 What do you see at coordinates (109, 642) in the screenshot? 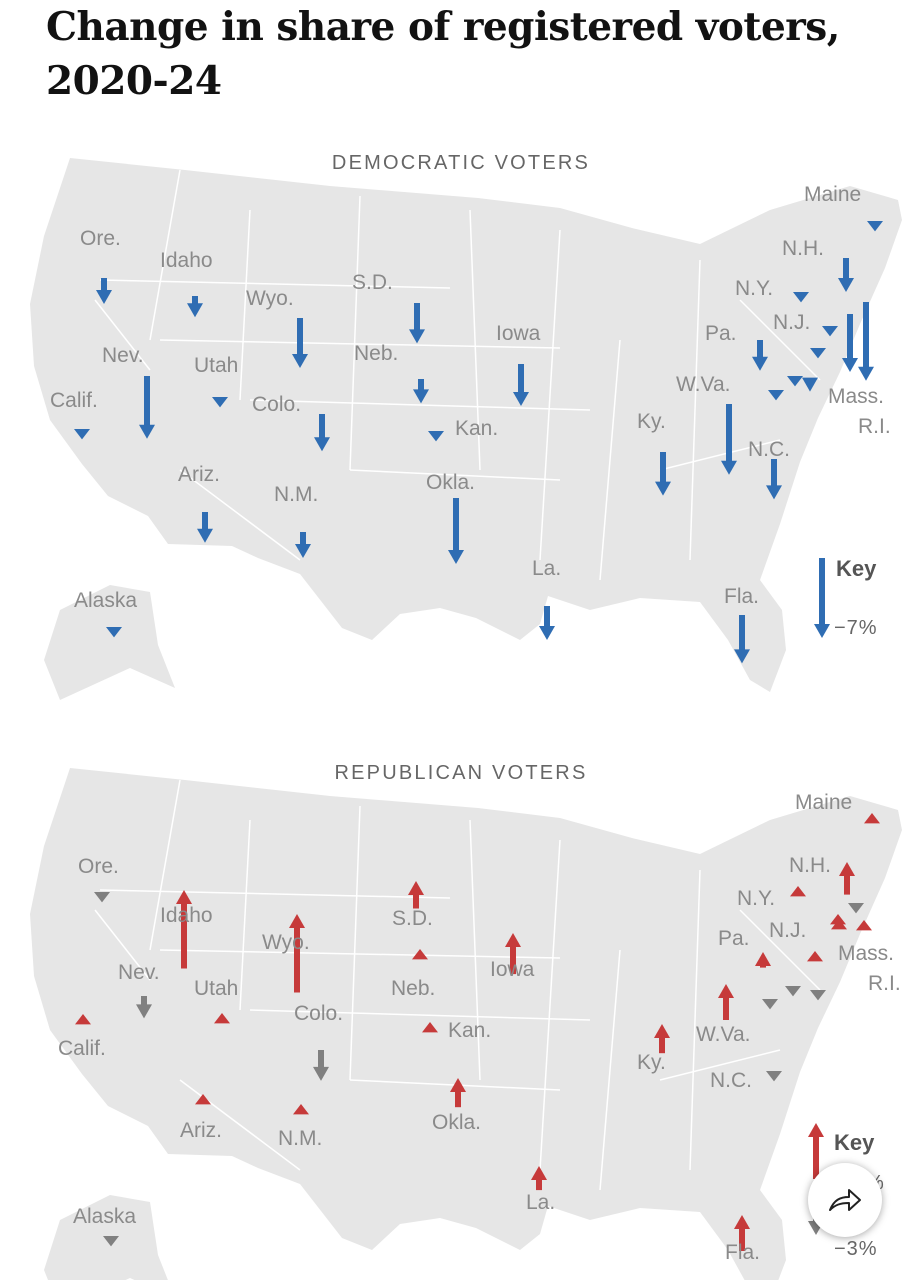
I see `alaska-landmass` at bounding box center [109, 642].